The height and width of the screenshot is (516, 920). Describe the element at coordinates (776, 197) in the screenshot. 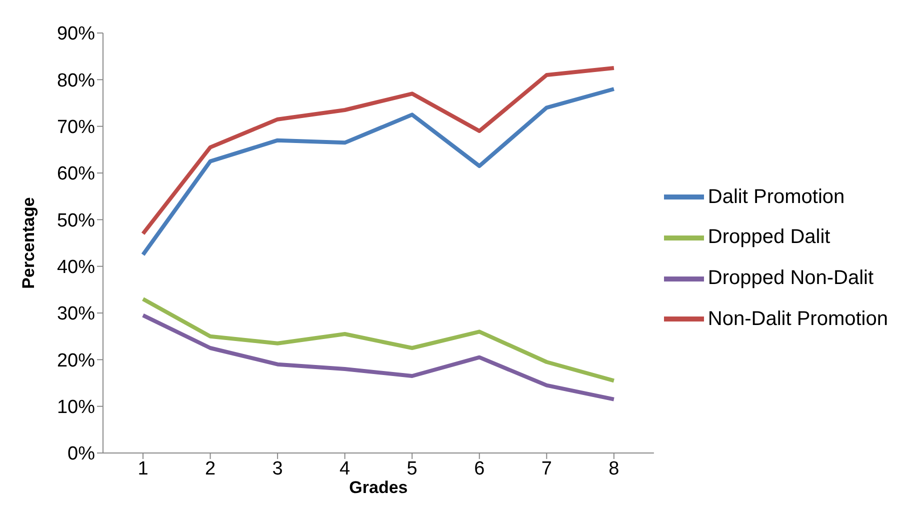

I see `legend-label: Dalit Promotion` at that location.